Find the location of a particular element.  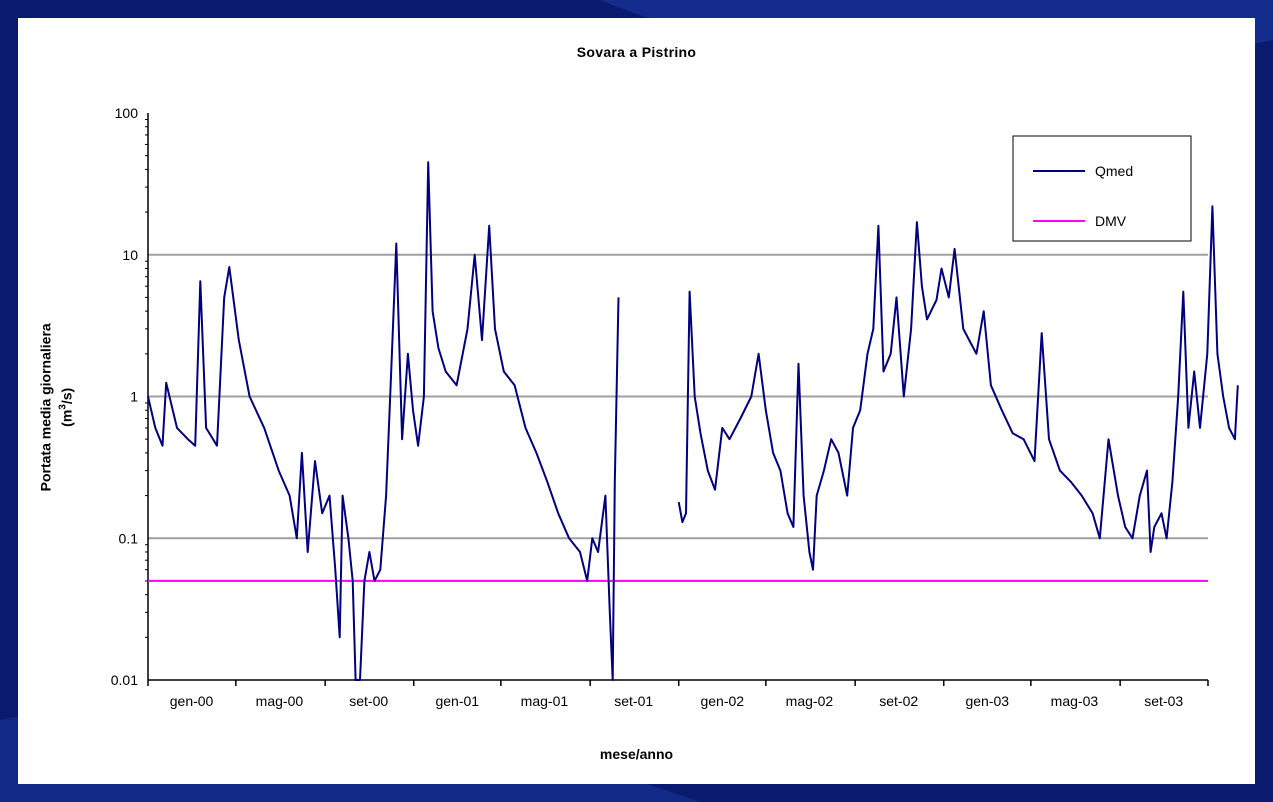

y-tick-label: 1 is located at coordinates (134, 397).